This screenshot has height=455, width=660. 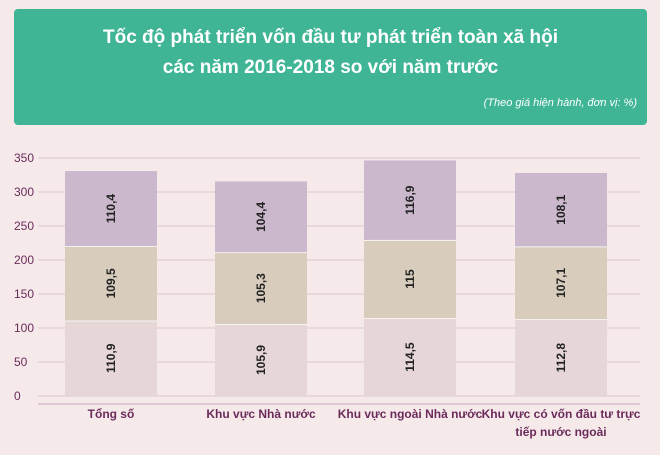 I want to click on y-tick-label: 150, so click(x=24, y=294).